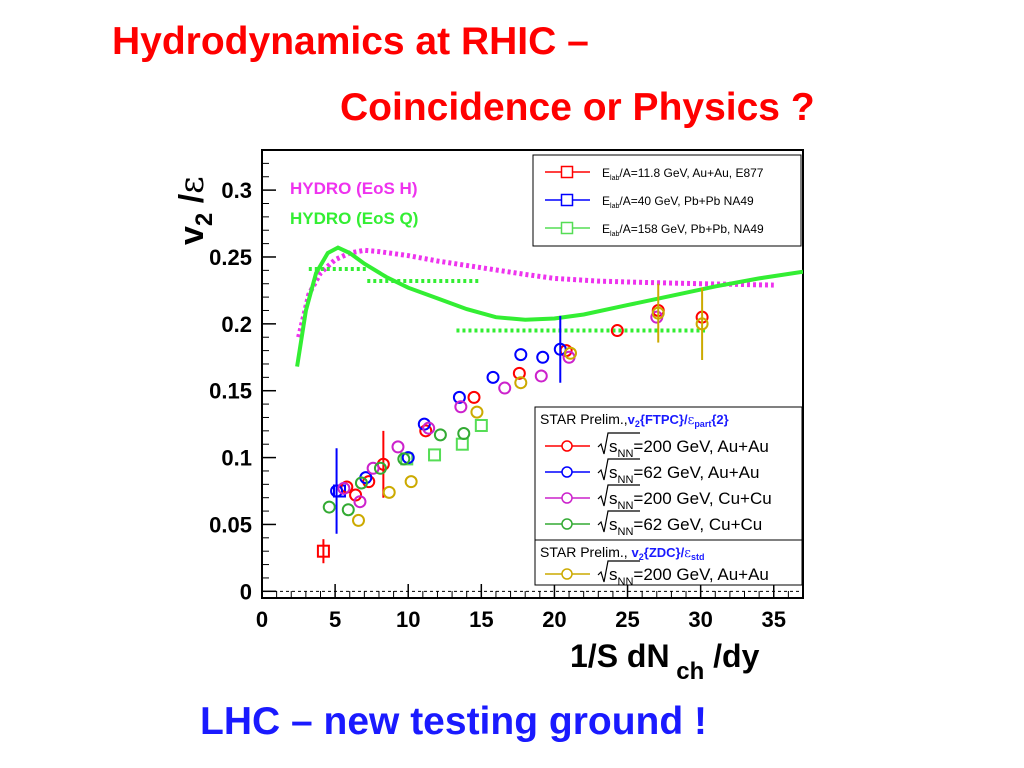  What do you see at coordinates (622, 553) in the screenshot?
I see `legend-zdc-header: STAR Prelim., v2{ZDC}/εstd` at bounding box center [622, 553].